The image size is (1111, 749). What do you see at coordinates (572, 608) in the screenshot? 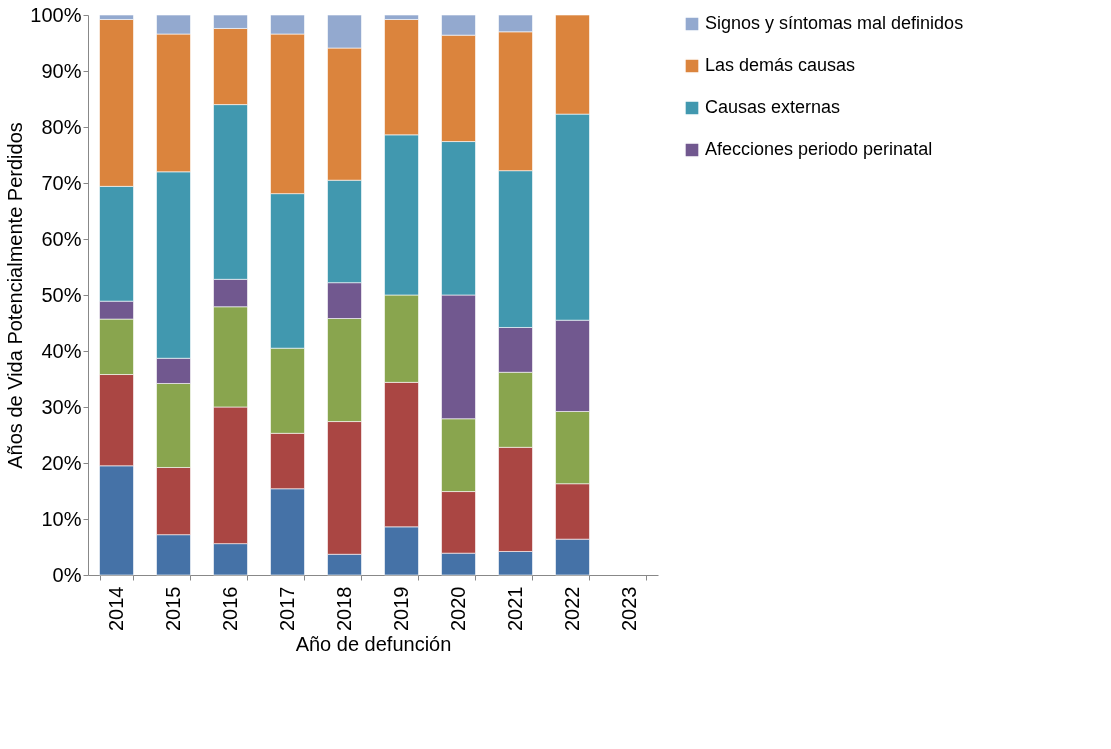
I see `x-tick-label: 2022` at bounding box center [572, 608].